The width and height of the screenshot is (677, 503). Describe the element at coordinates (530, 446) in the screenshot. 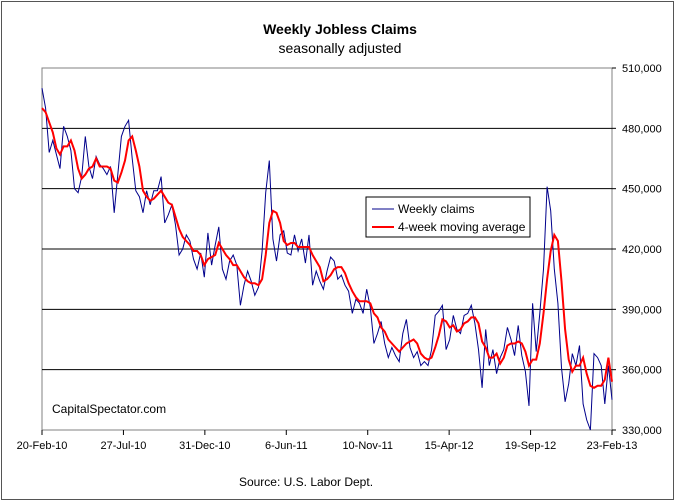

I see `x-tick-label: 19-Sep-12` at that location.